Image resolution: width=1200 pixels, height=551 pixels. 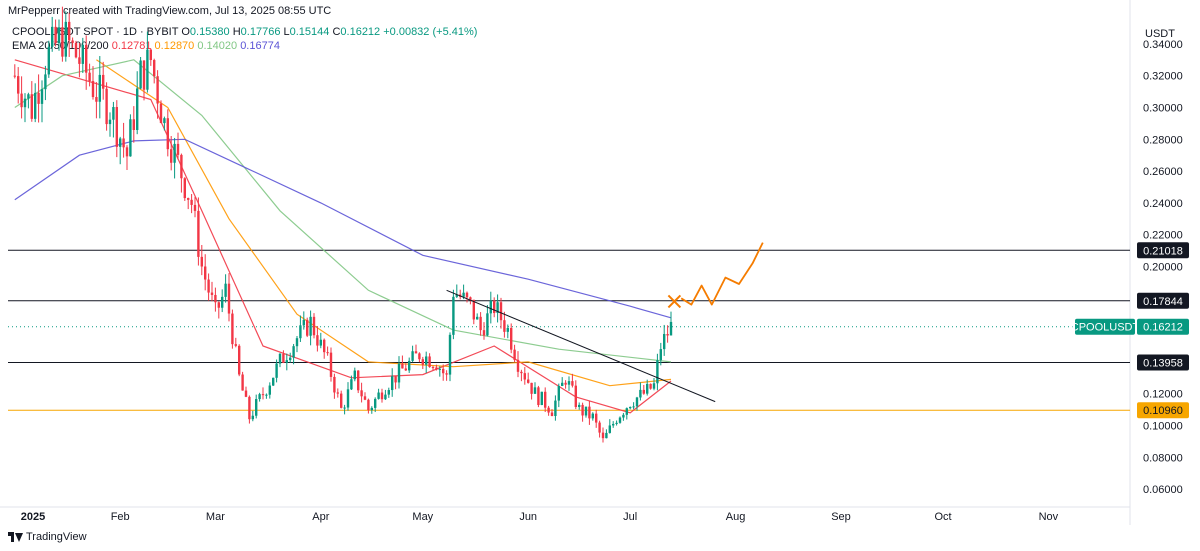 I want to click on symbol-name: CPOOLUSDT SPOT · 1D · BYBIT, so click(x=95, y=32).